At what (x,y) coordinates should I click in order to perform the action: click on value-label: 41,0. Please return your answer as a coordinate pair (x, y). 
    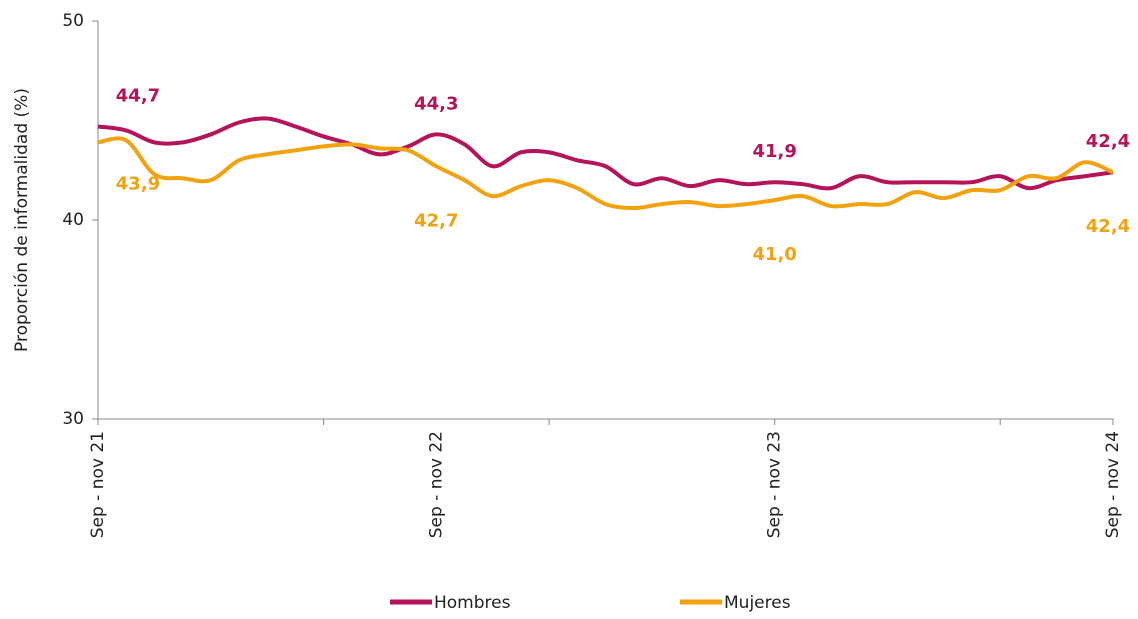
    Looking at the image, I should click on (774, 254).